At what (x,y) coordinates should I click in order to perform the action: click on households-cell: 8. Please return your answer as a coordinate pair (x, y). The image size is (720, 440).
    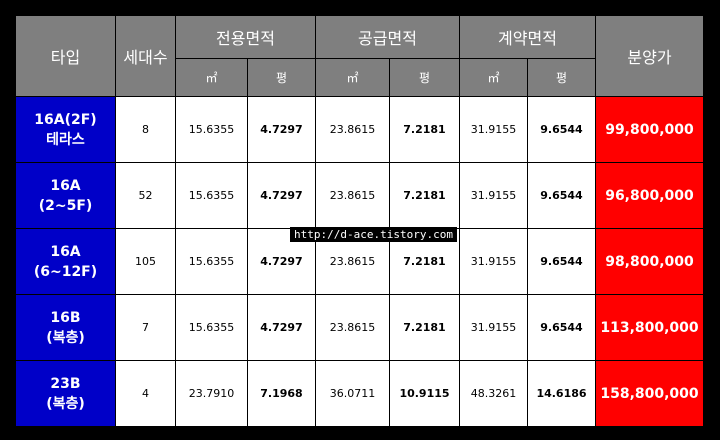
    Looking at the image, I should click on (145, 129).